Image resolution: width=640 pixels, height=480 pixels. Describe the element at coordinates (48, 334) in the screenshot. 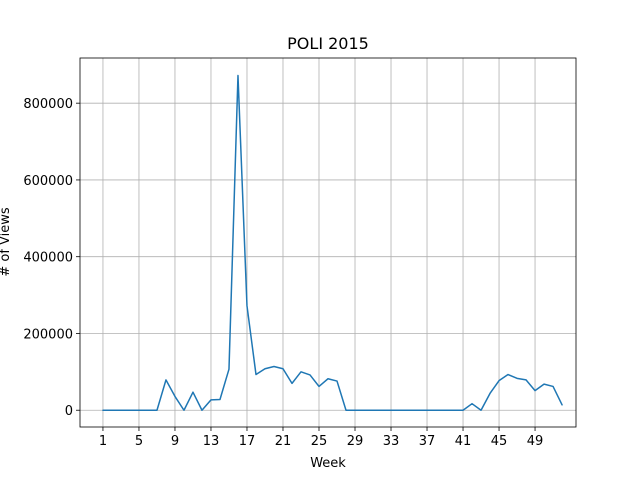

I see `y-tick-label: 200000` at that location.